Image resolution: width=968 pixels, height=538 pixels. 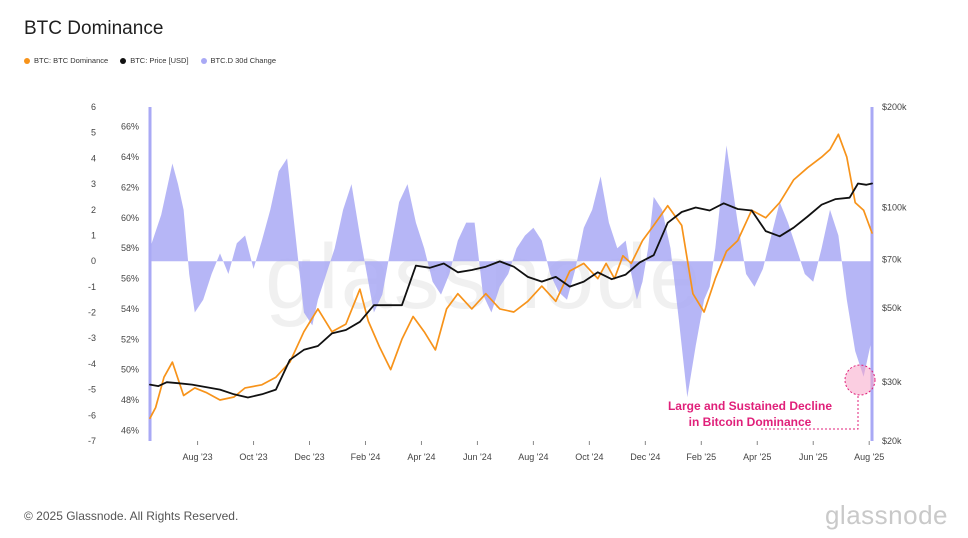 I want to click on annotation-leader-line, so click(x=809, y=413).